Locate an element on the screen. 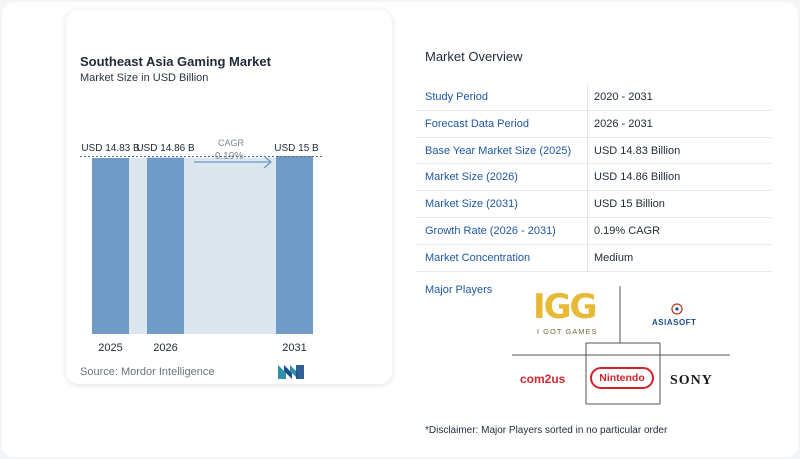  chart-subtitle: Market Size in USD Billion is located at coordinates (144, 78).